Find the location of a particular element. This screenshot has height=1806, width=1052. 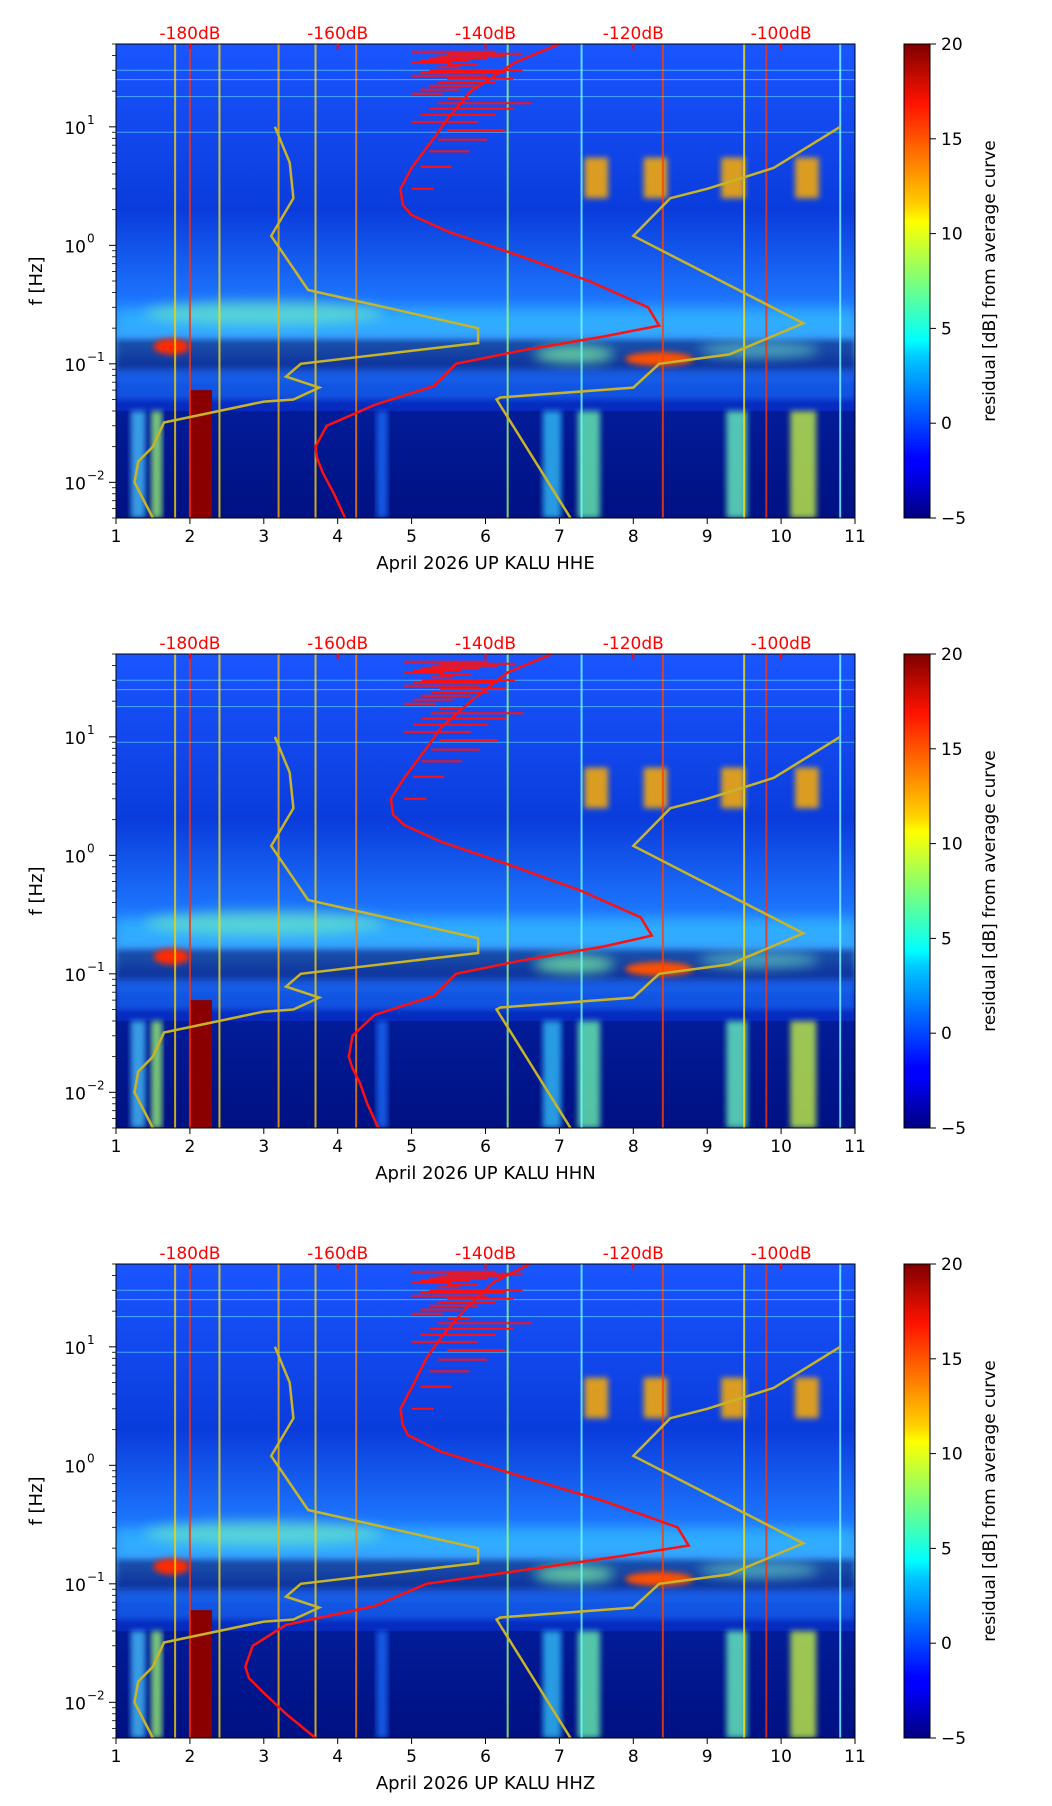

colorbar-tick-label: 10 is located at coordinates (952, 1455).